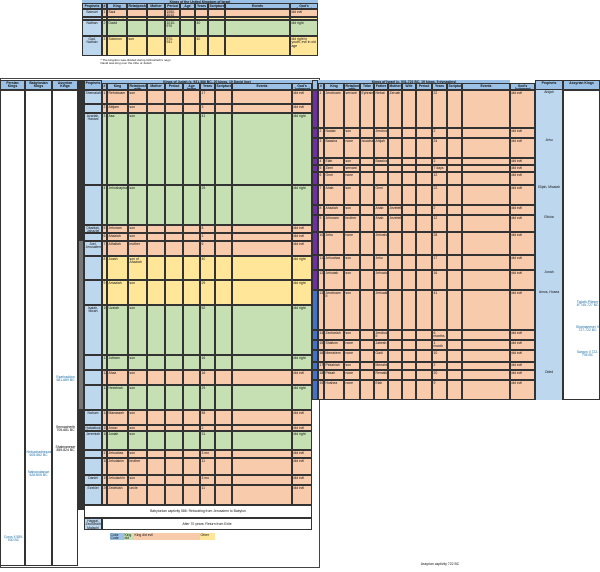 The width and height of the screenshot is (600, 572). What do you see at coordinates (117, 6) in the screenshot?
I see `united-header: King` at bounding box center [117, 6].